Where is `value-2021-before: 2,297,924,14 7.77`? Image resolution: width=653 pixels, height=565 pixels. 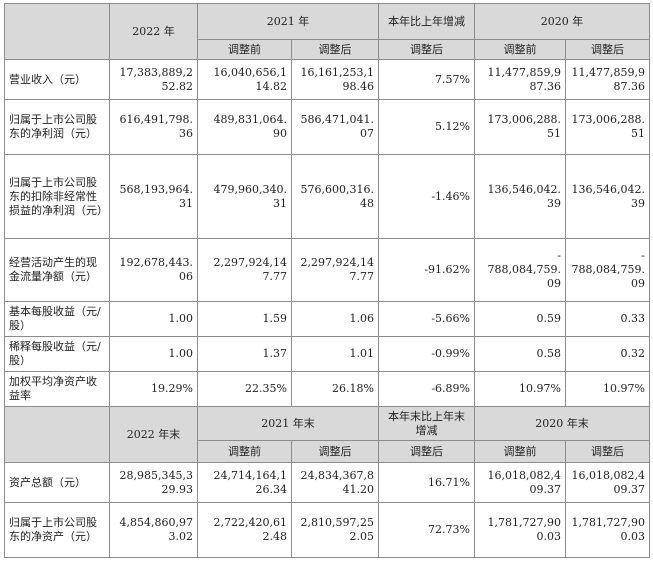 value-2021-before: 2,297,924,14 7.77 is located at coordinates (244, 270).